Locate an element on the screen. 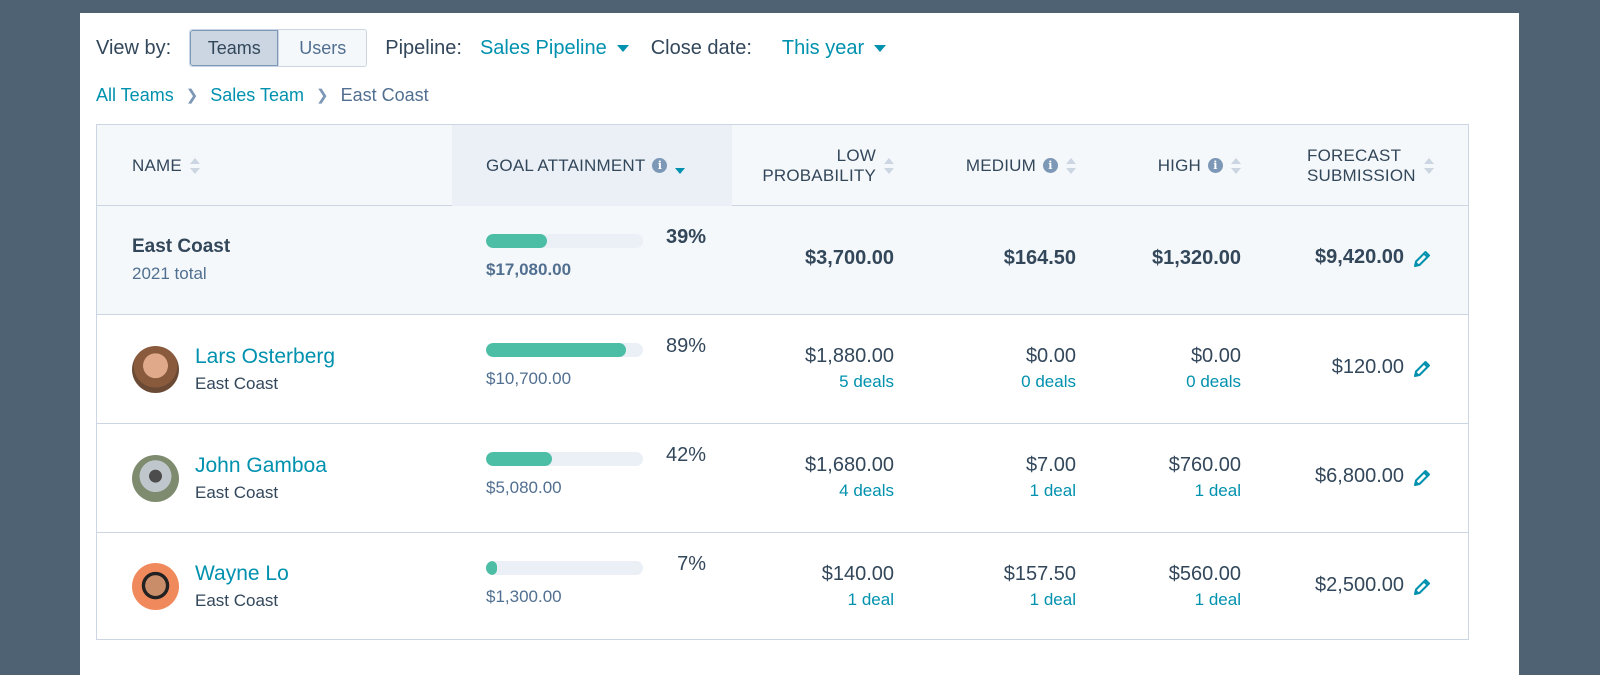  column-header-medium: MEDIUM i is located at coordinates (1021, 165).